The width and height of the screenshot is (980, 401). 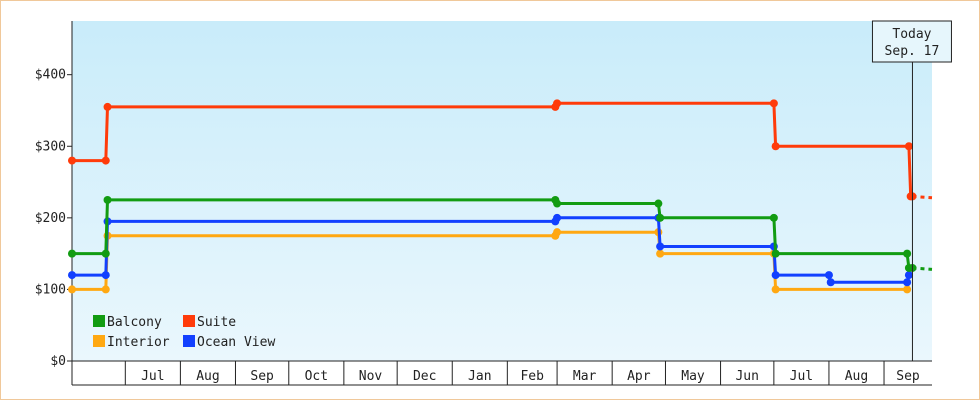 What do you see at coordinates (50, 75) in the screenshot?
I see `y-tick-label: $400` at bounding box center [50, 75].